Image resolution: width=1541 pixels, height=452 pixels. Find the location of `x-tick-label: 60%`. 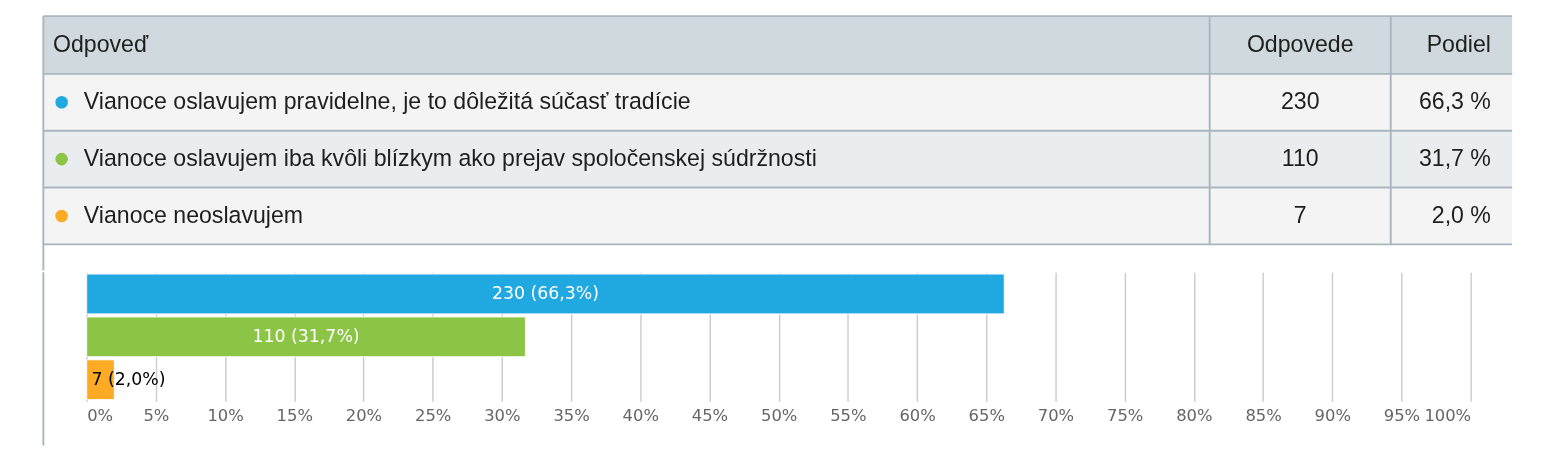

x-tick-label: 60% is located at coordinates (917, 416).